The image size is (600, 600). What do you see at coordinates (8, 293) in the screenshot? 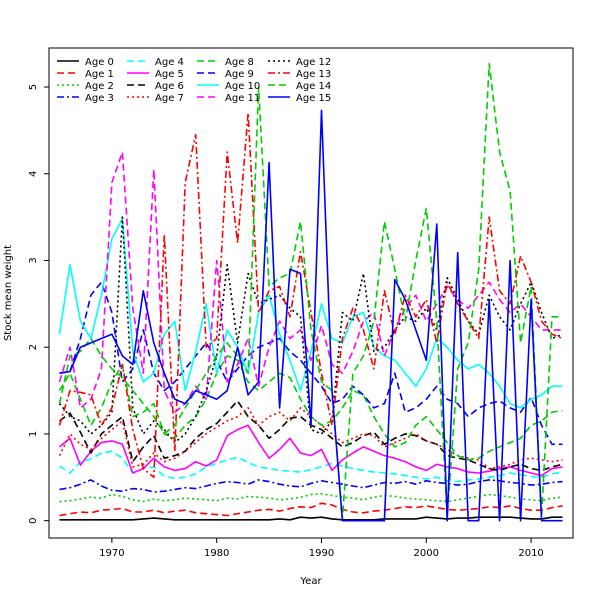
I see `y-axis-label: Stock mean weight` at bounding box center [8, 293].